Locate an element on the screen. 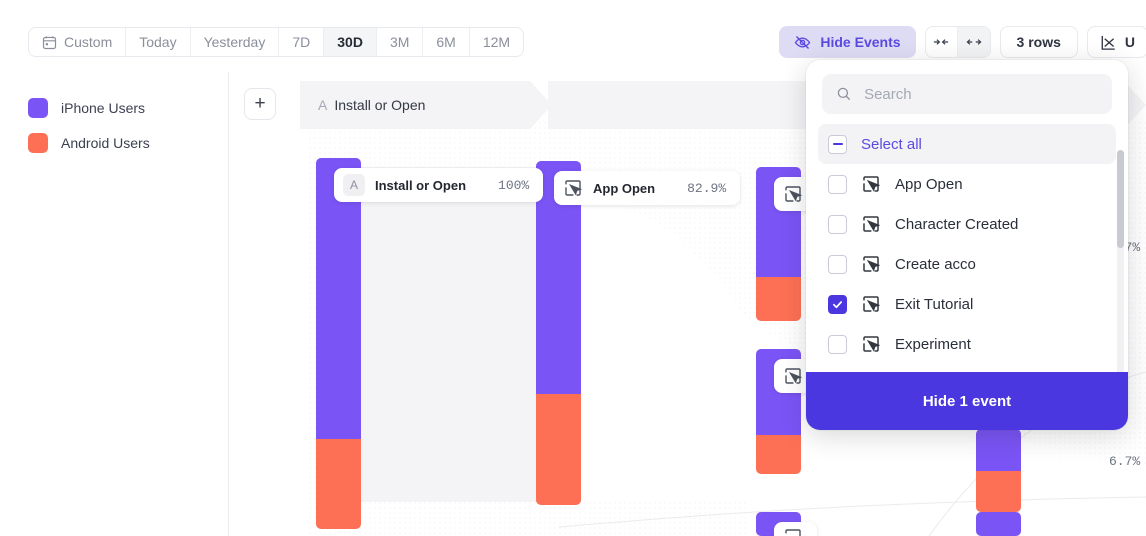 This screenshot has width=1146, height=536. hide-events-label: Hide Events is located at coordinates (860, 42).